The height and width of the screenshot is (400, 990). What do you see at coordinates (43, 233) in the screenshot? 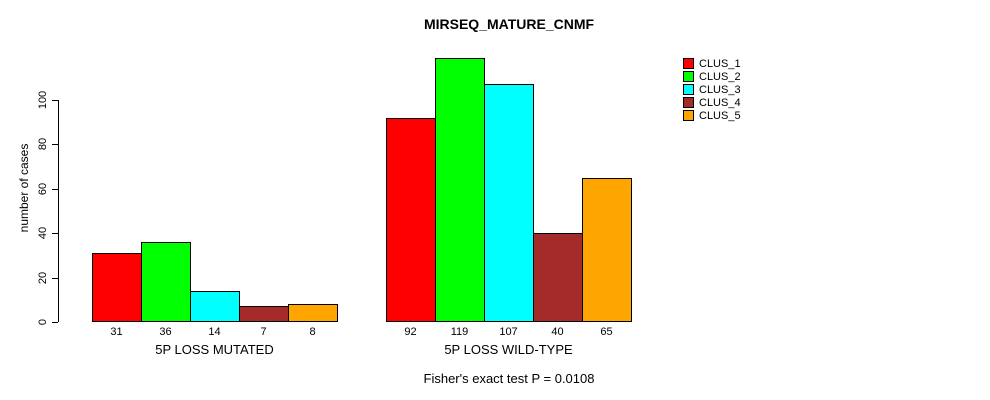
I see `y-axis-tick-label: 40` at bounding box center [43, 233].